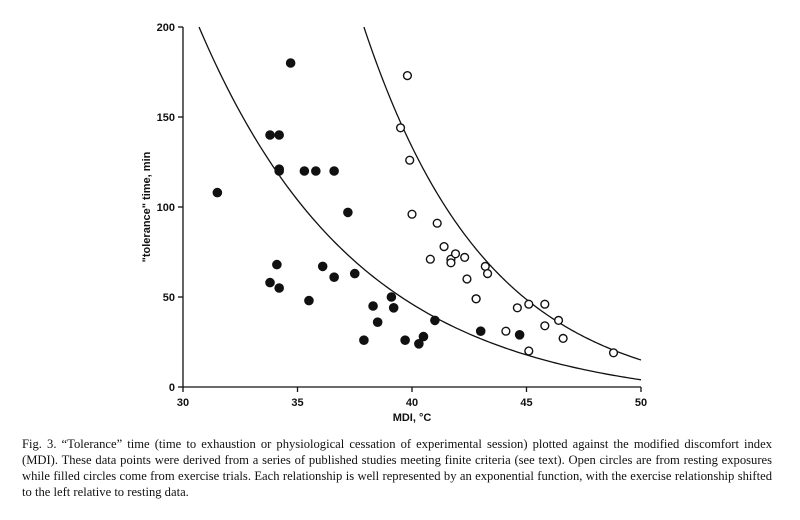 The width and height of the screenshot is (800, 520). What do you see at coordinates (526, 403) in the screenshot?
I see `x-tick-label: 45` at bounding box center [526, 403].